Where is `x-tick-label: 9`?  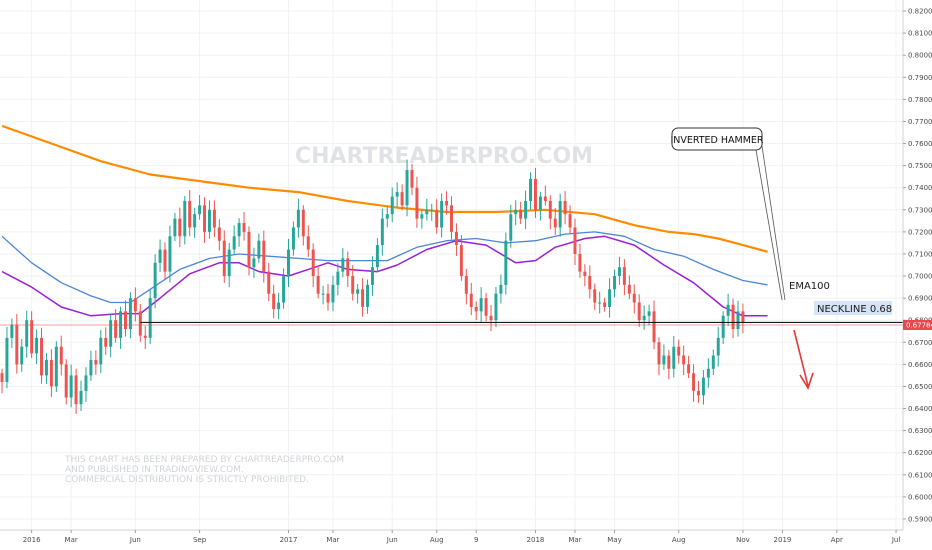 x-tick-label: 9 is located at coordinates (476, 540).